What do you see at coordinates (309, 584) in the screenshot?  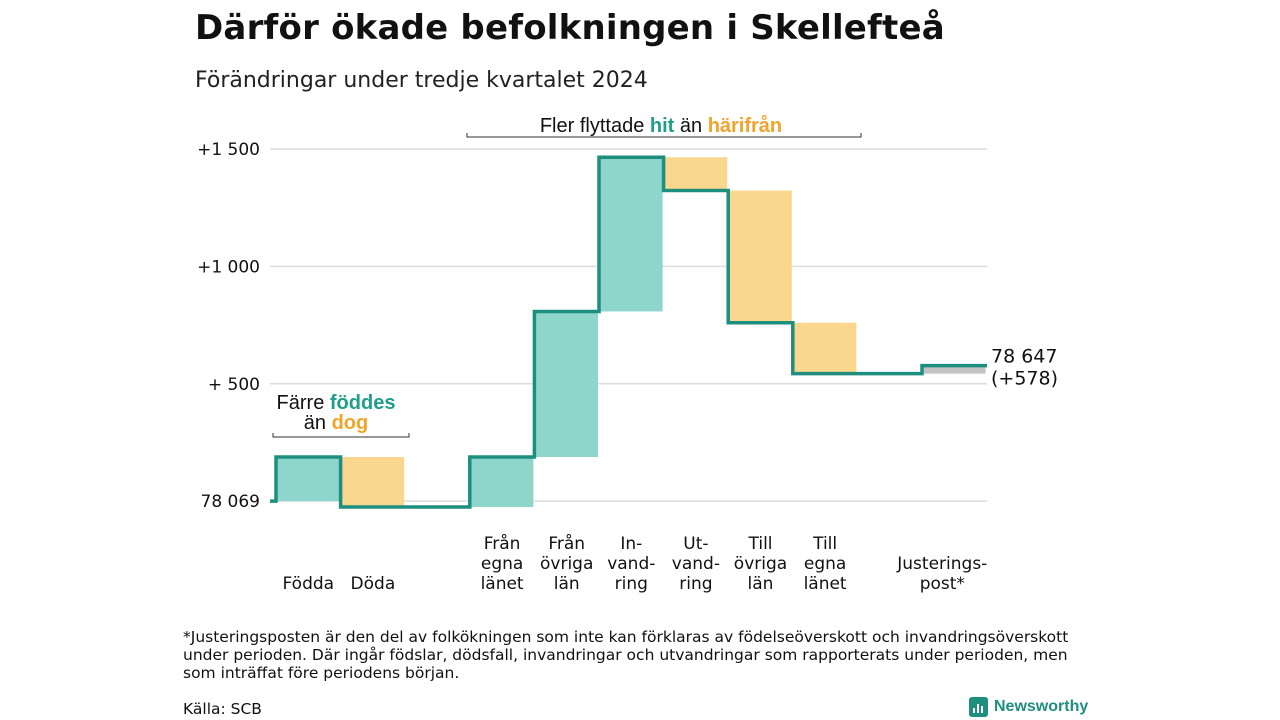 I see `x-tick-label: Födda` at bounding box center [309, 584].